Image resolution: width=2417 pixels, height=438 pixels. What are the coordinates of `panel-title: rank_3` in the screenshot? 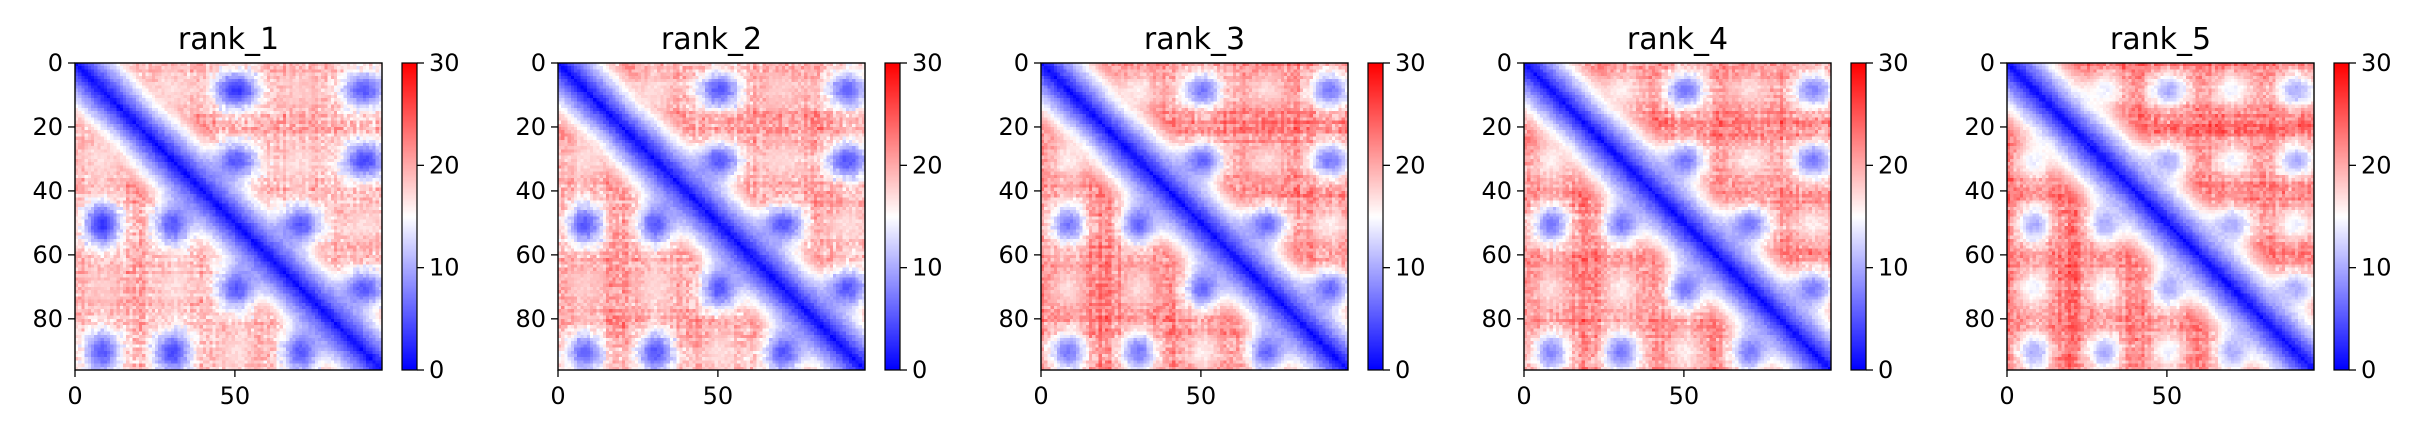 It's located at (1194, 39).